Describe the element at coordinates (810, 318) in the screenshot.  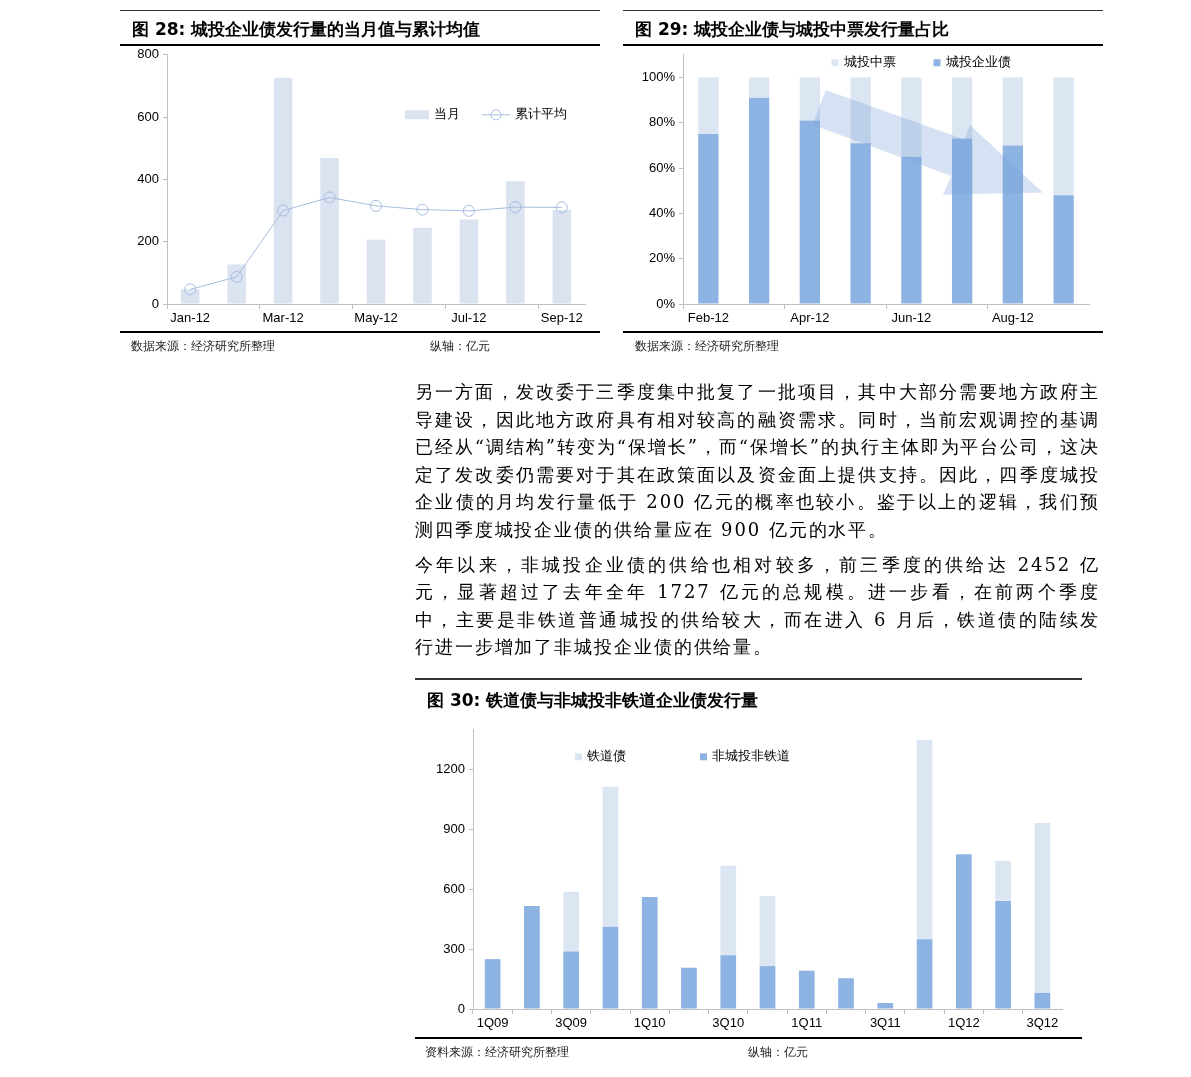
I see `x-tick-label: Apr-12` at that location.